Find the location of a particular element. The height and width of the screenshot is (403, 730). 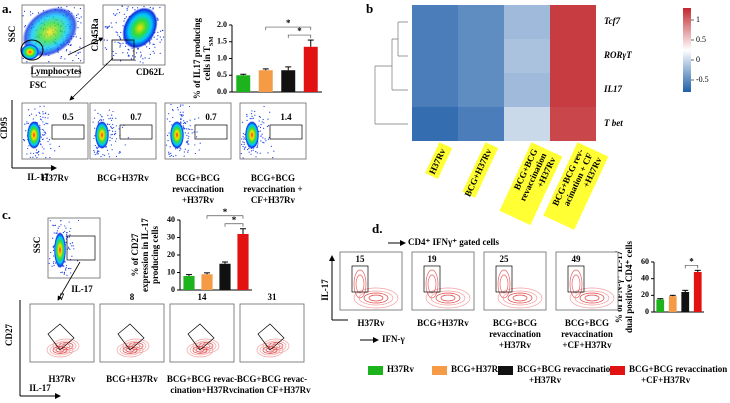

y-tick-label: 10 is located at coordinates (171, 271).